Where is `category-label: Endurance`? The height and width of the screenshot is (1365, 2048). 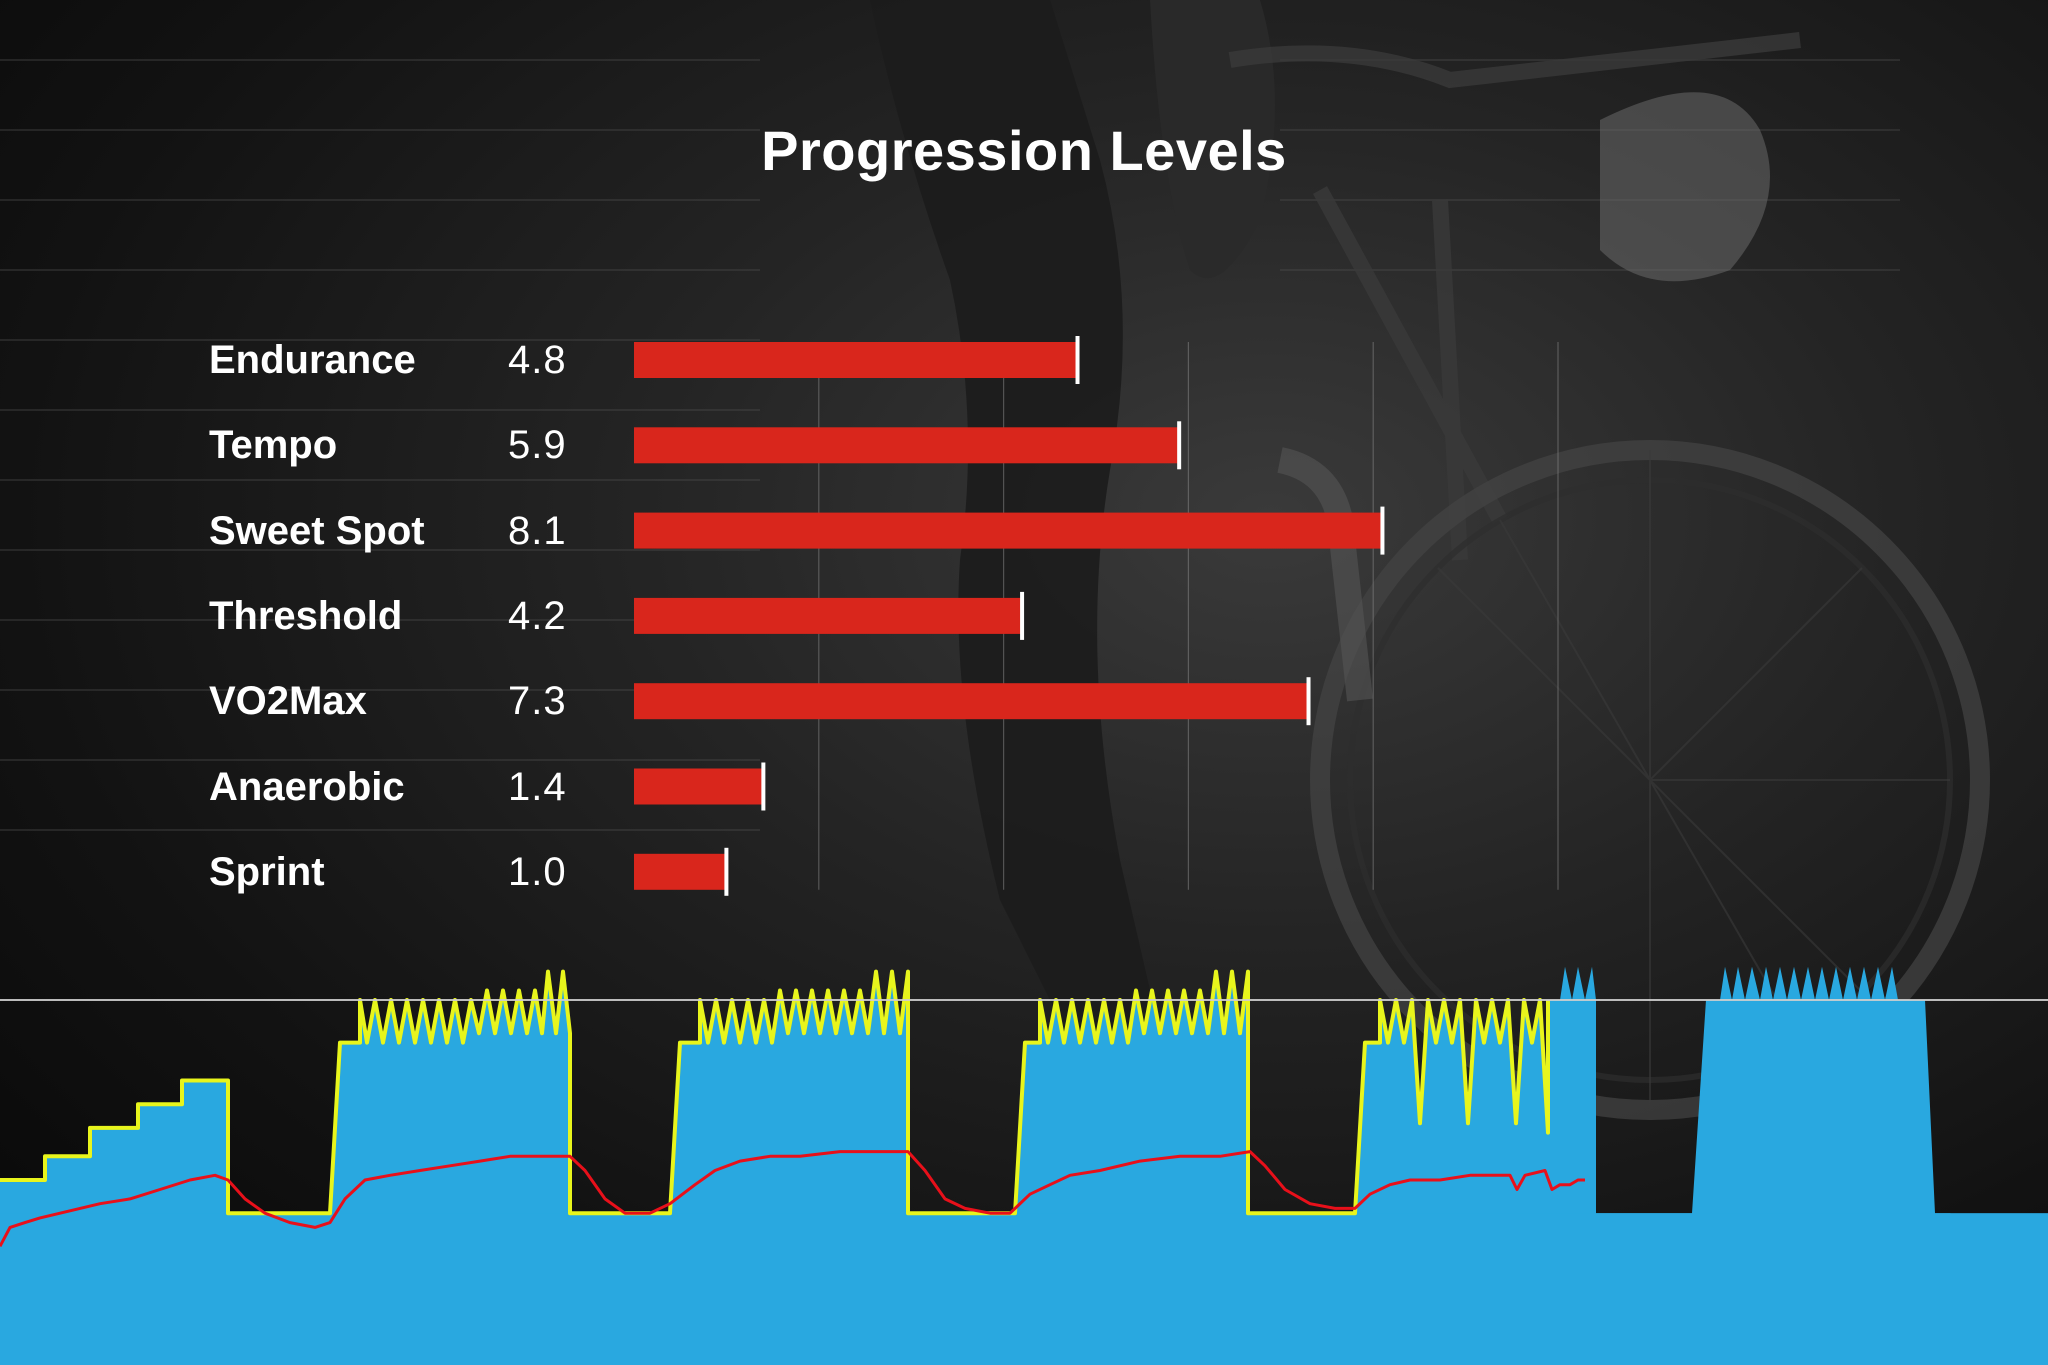 category-label: Endurance is located at coordinates (312, 360).